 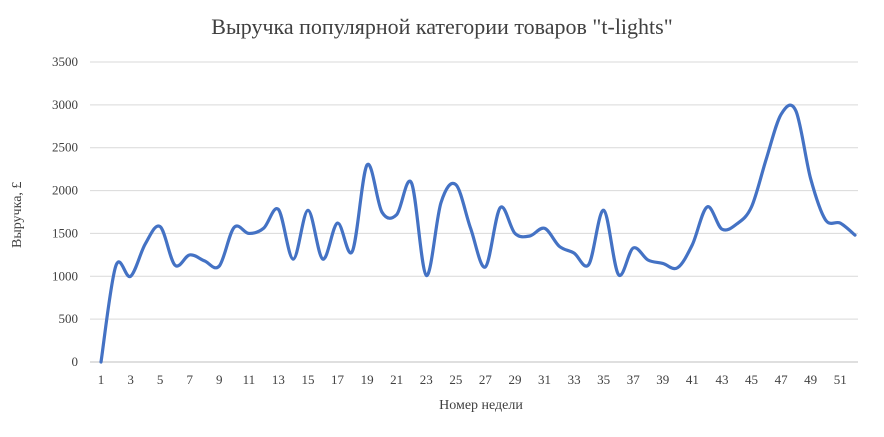 I want to click on y-tick-label: 1500, so click(x=65, y=232).